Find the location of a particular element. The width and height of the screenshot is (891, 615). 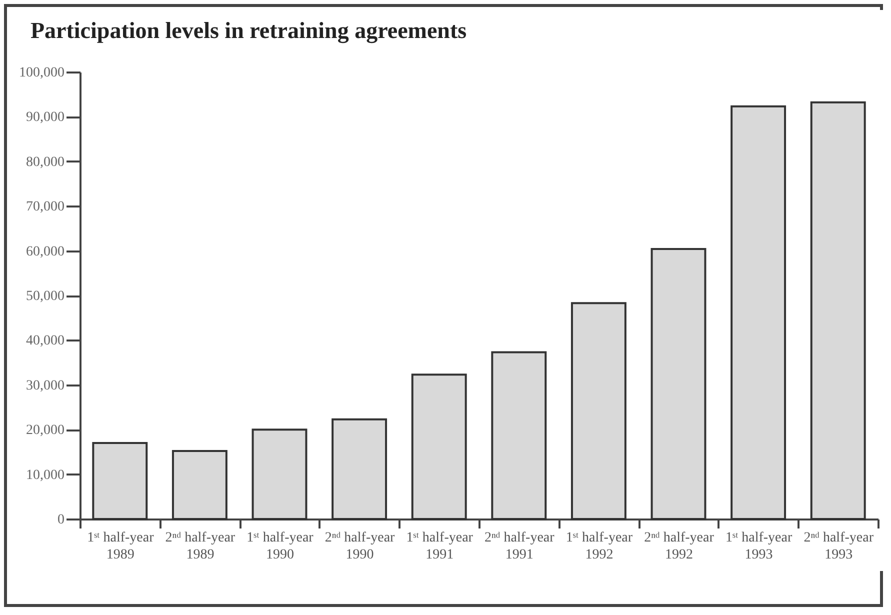

y-tick-label: 90,000 is located at coordinates (45, 118).